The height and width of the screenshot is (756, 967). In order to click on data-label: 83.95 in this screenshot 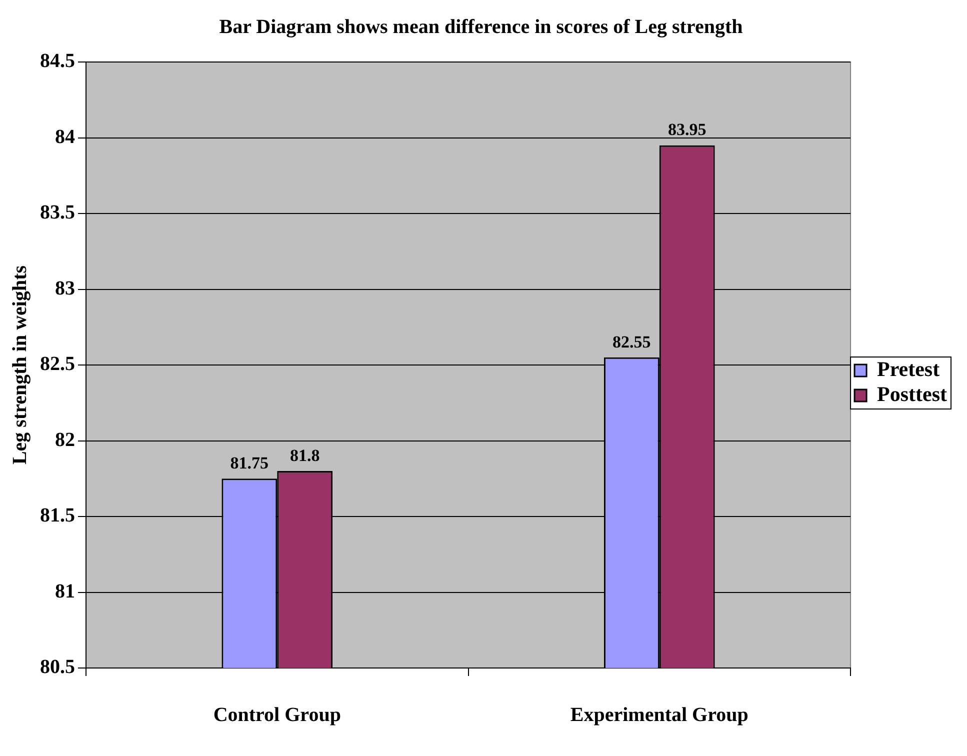, I will do `click(687, 130)`.